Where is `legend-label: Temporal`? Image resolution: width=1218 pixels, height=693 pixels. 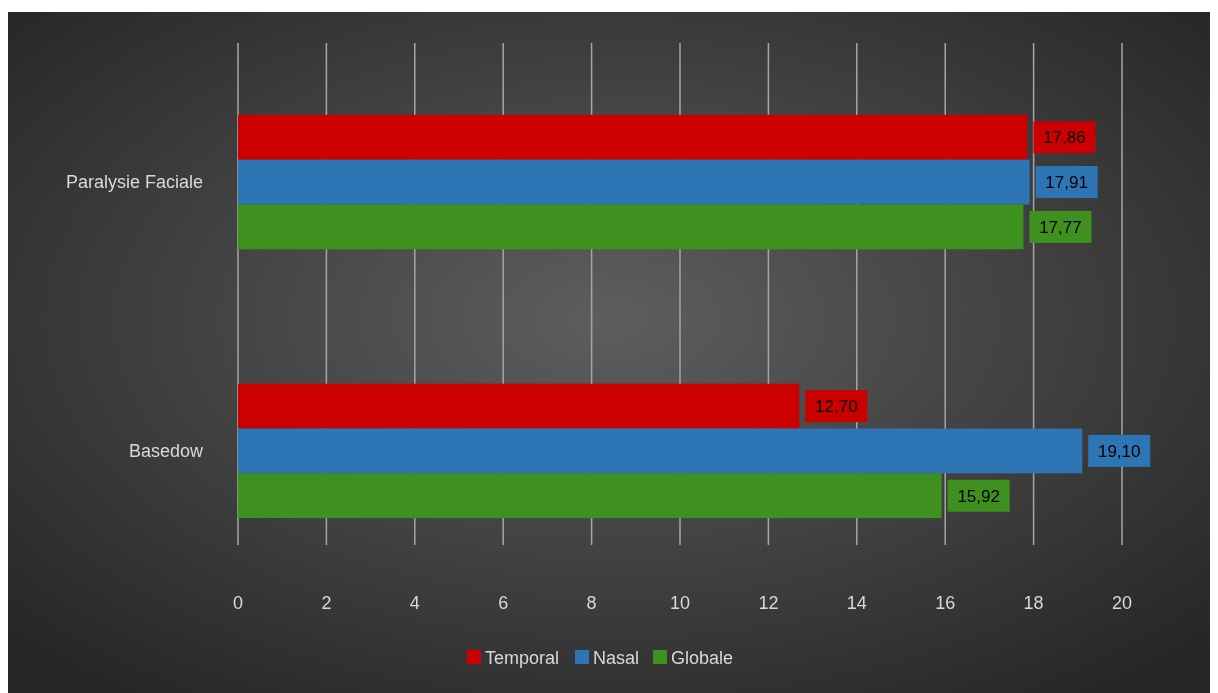 legend-label: Temporal is located at coordinates (522, 658).